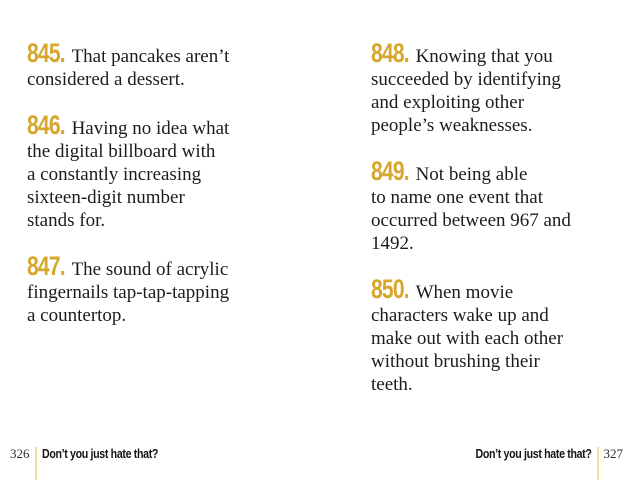  Describe the element at coordinates (539, 463) in the screenshot. I see `right-page-footer: Don’t you just hate that? 327` at that location.